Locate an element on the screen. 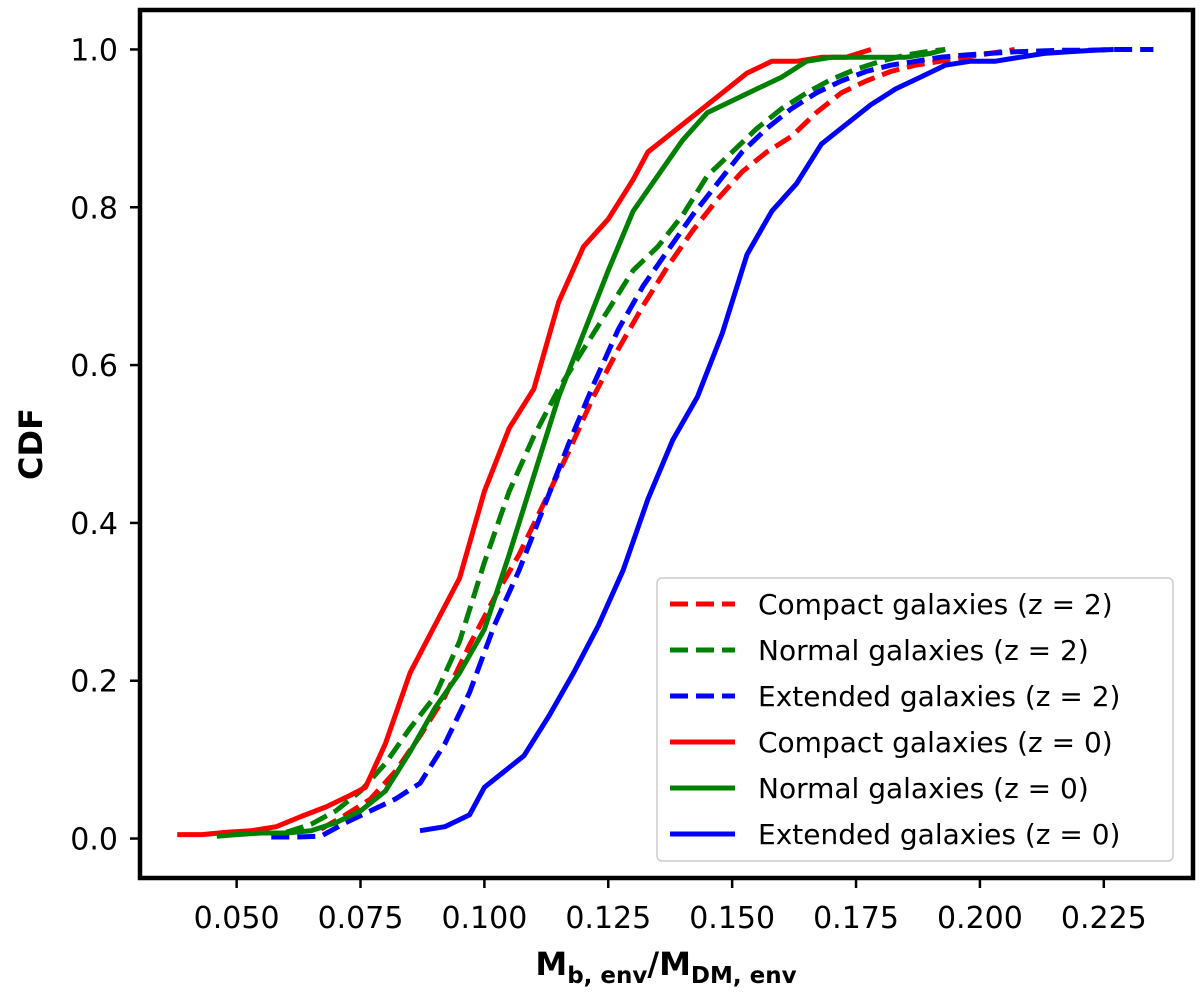 The width and height of the screenshot is (1200, 999). legend-label-4: Compact galaxies (z = 0) is located at coordinates (935, 742).